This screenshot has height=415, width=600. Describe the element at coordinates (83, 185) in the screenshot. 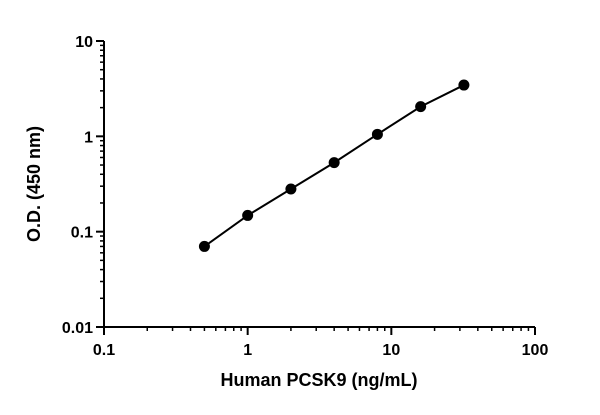

I see `y-ticks: 0.01 0.1 1 10` at that location.